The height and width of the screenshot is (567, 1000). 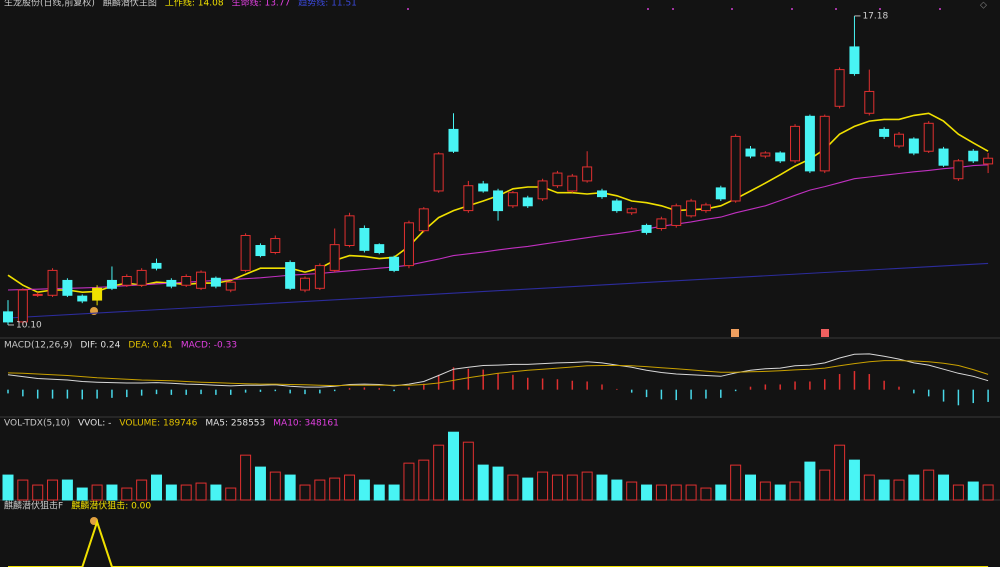 What do you see at coordinates (37, 424) in the screenshot?
I see `legend-text: VOL-TDX(5,10)` at bounding box center [37, 424].